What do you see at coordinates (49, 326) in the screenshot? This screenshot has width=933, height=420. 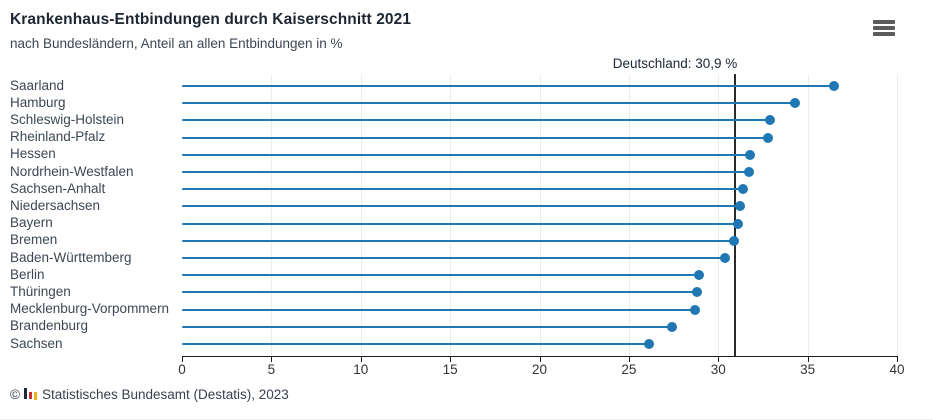 I see `category-label: Brandenburg` at bounding box center [49, 326].